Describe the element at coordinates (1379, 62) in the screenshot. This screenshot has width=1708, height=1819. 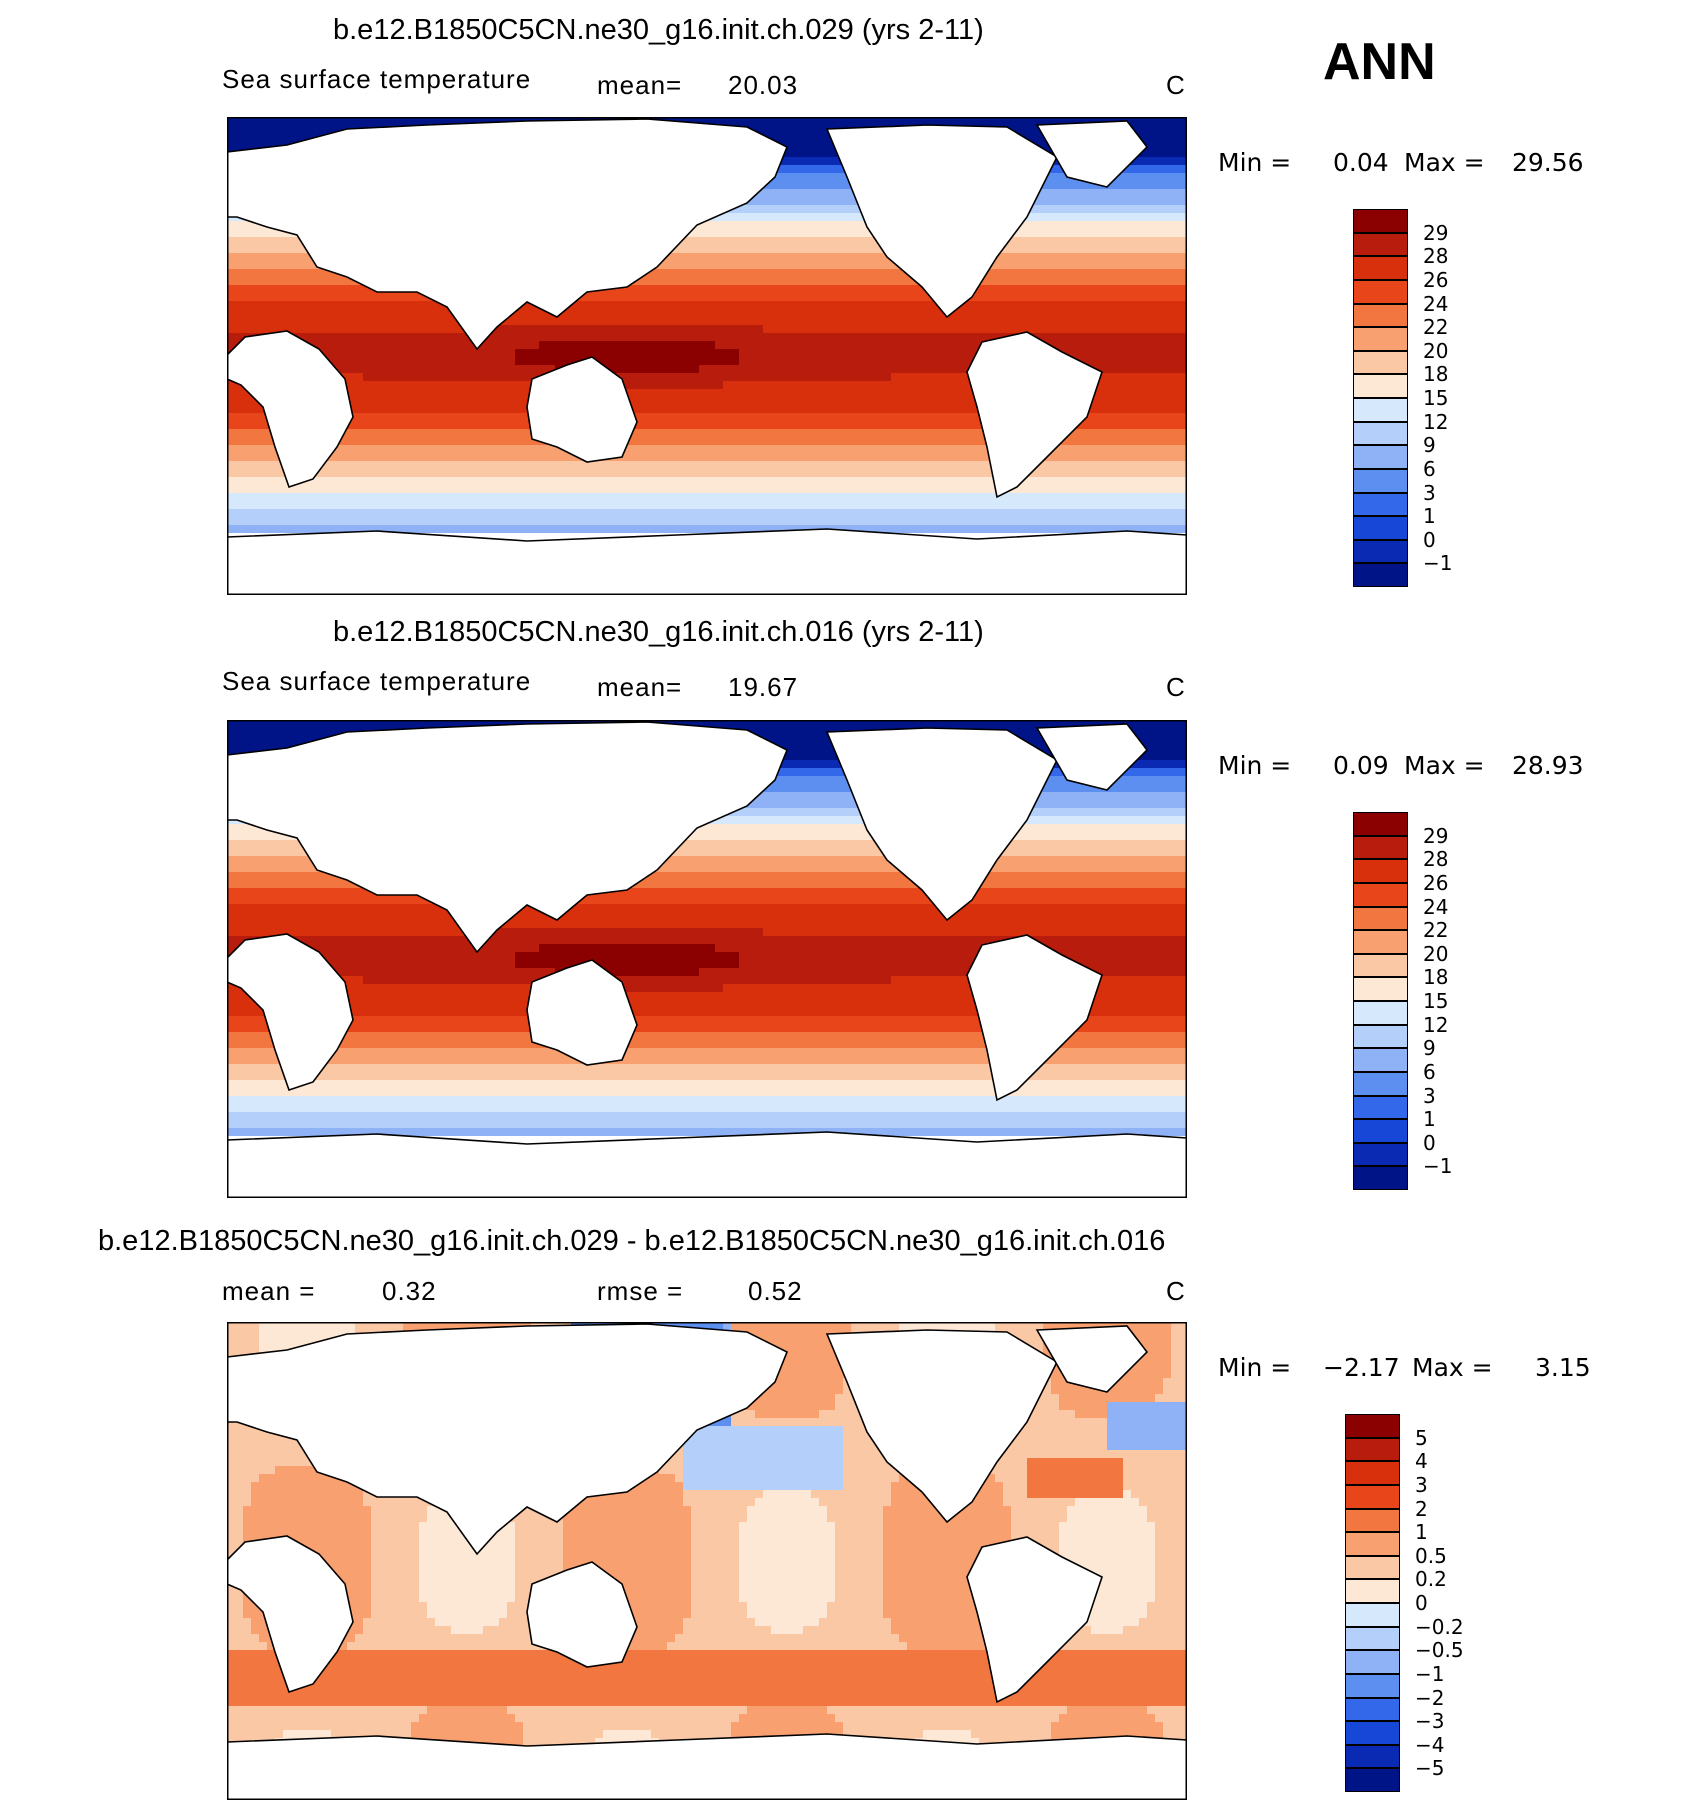
I see `season-label: ANN` at that location.